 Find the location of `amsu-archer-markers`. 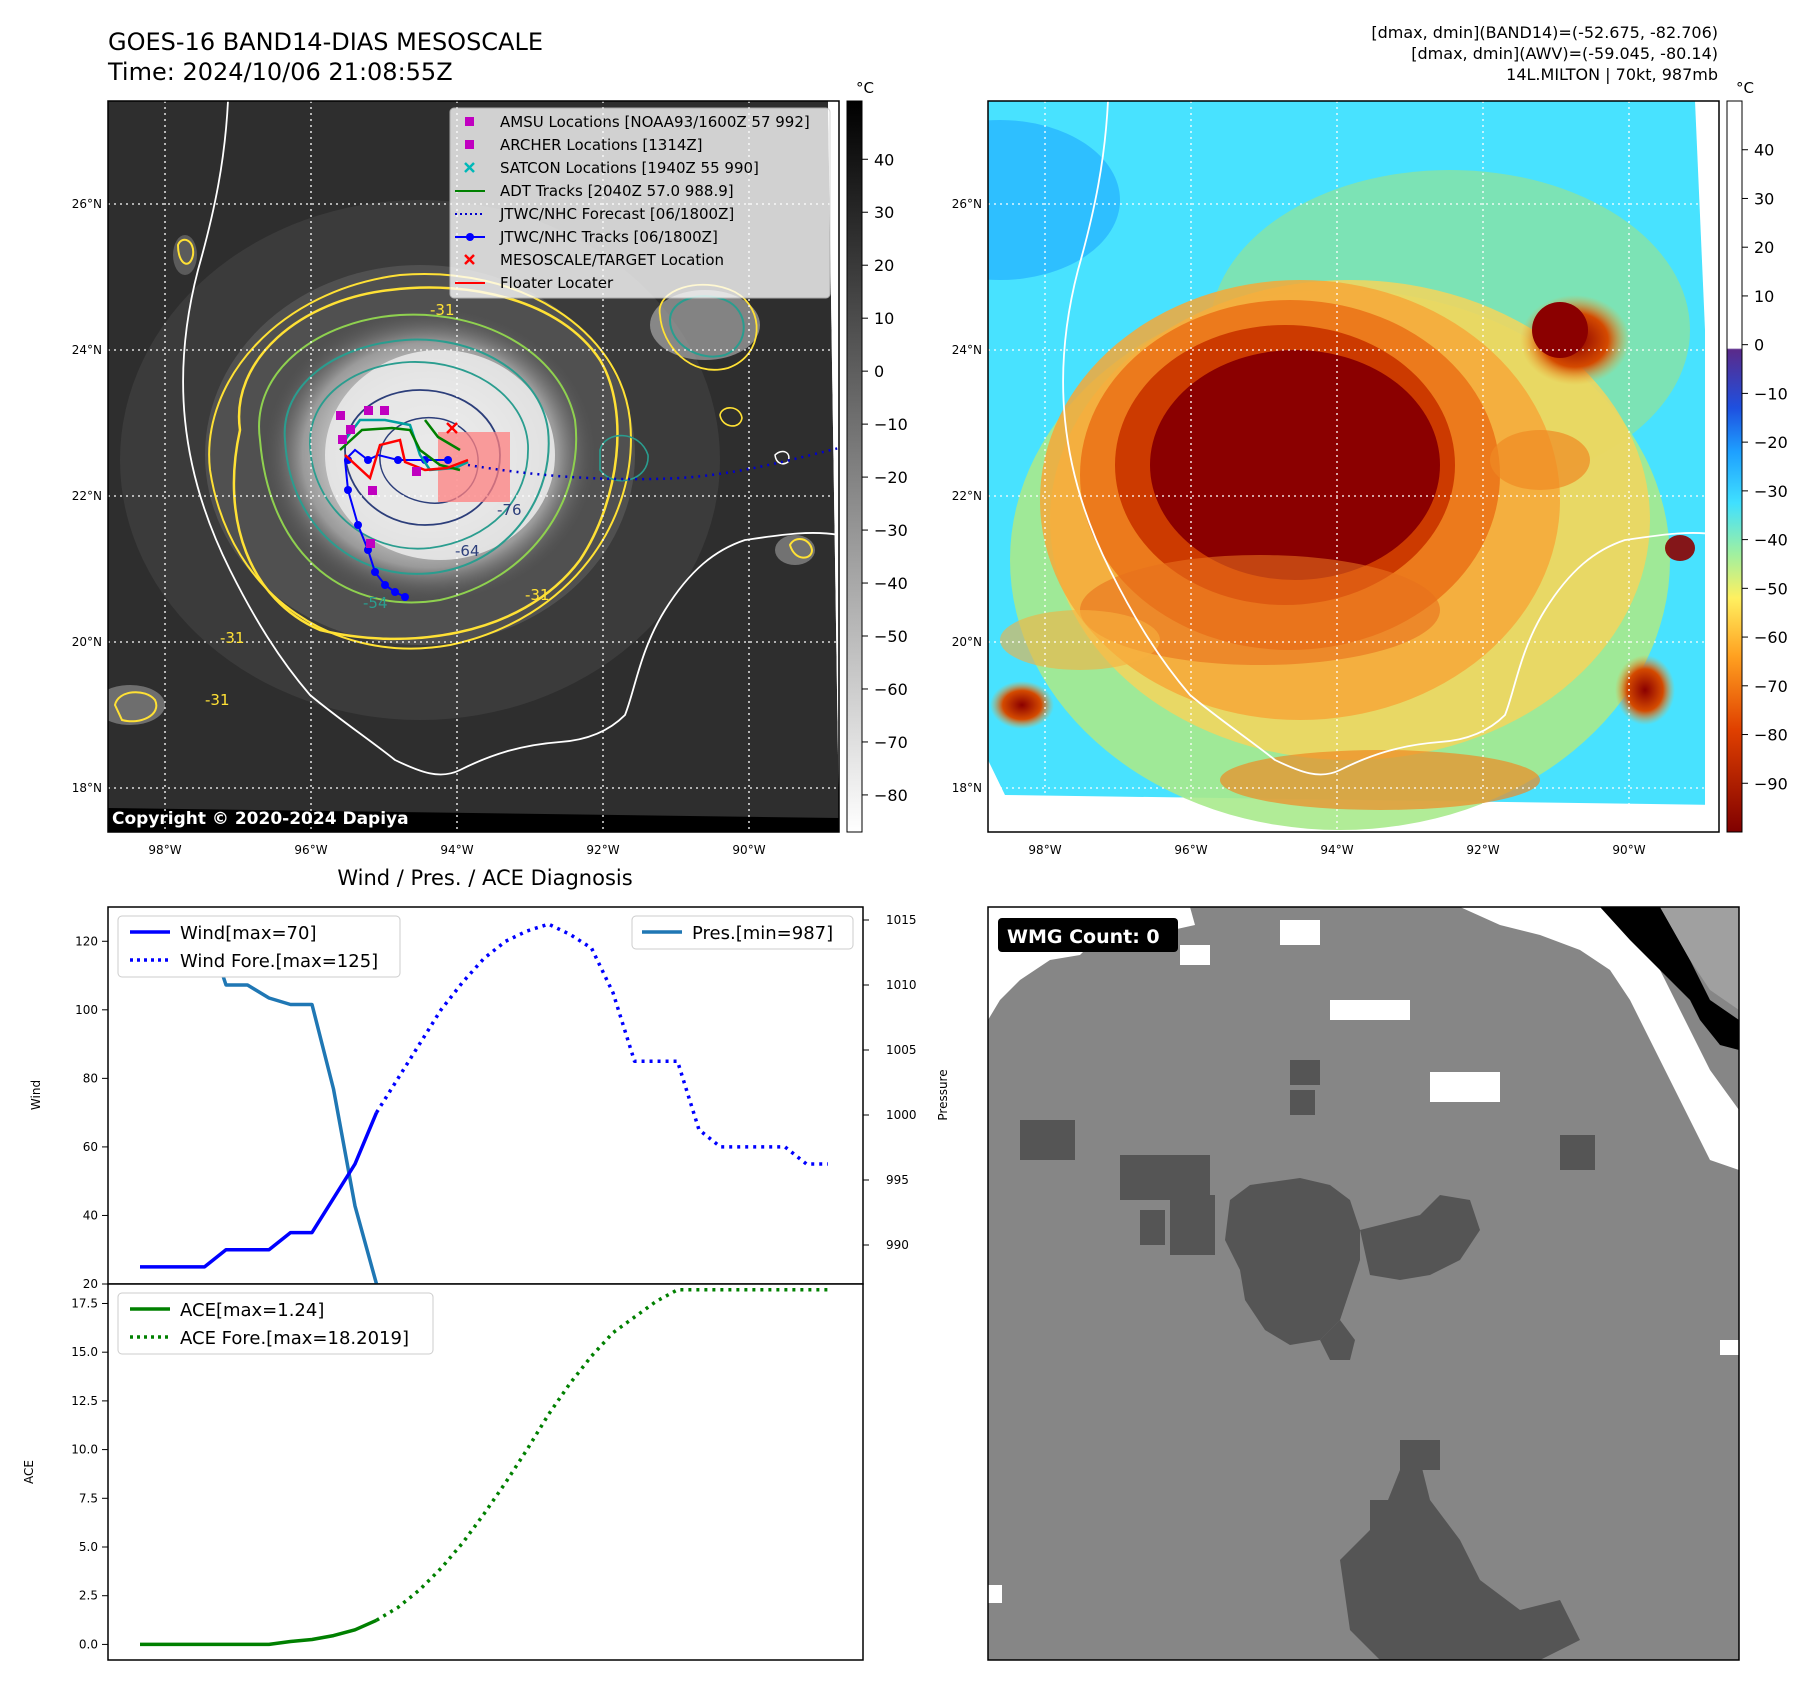

amsu-archer-markers is located at coordinates (378, 477).